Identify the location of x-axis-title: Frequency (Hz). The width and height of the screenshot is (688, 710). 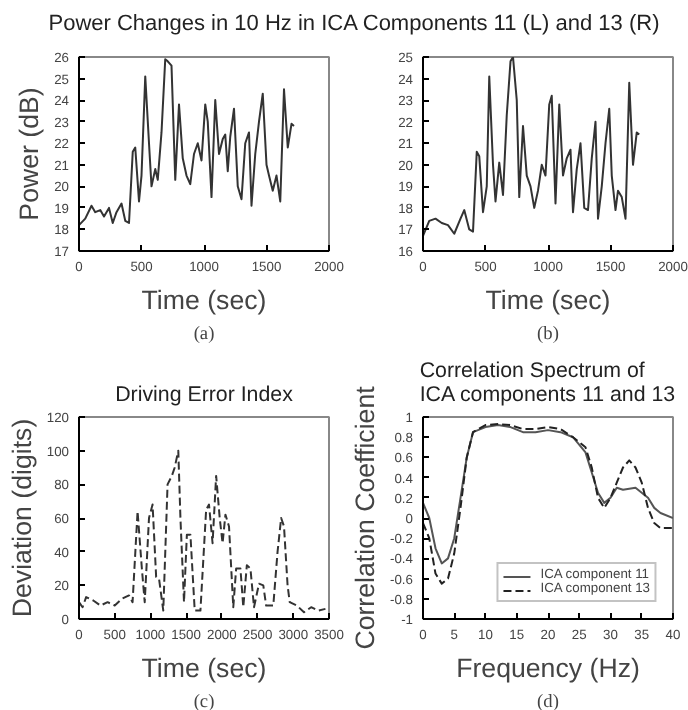
(548, 668).